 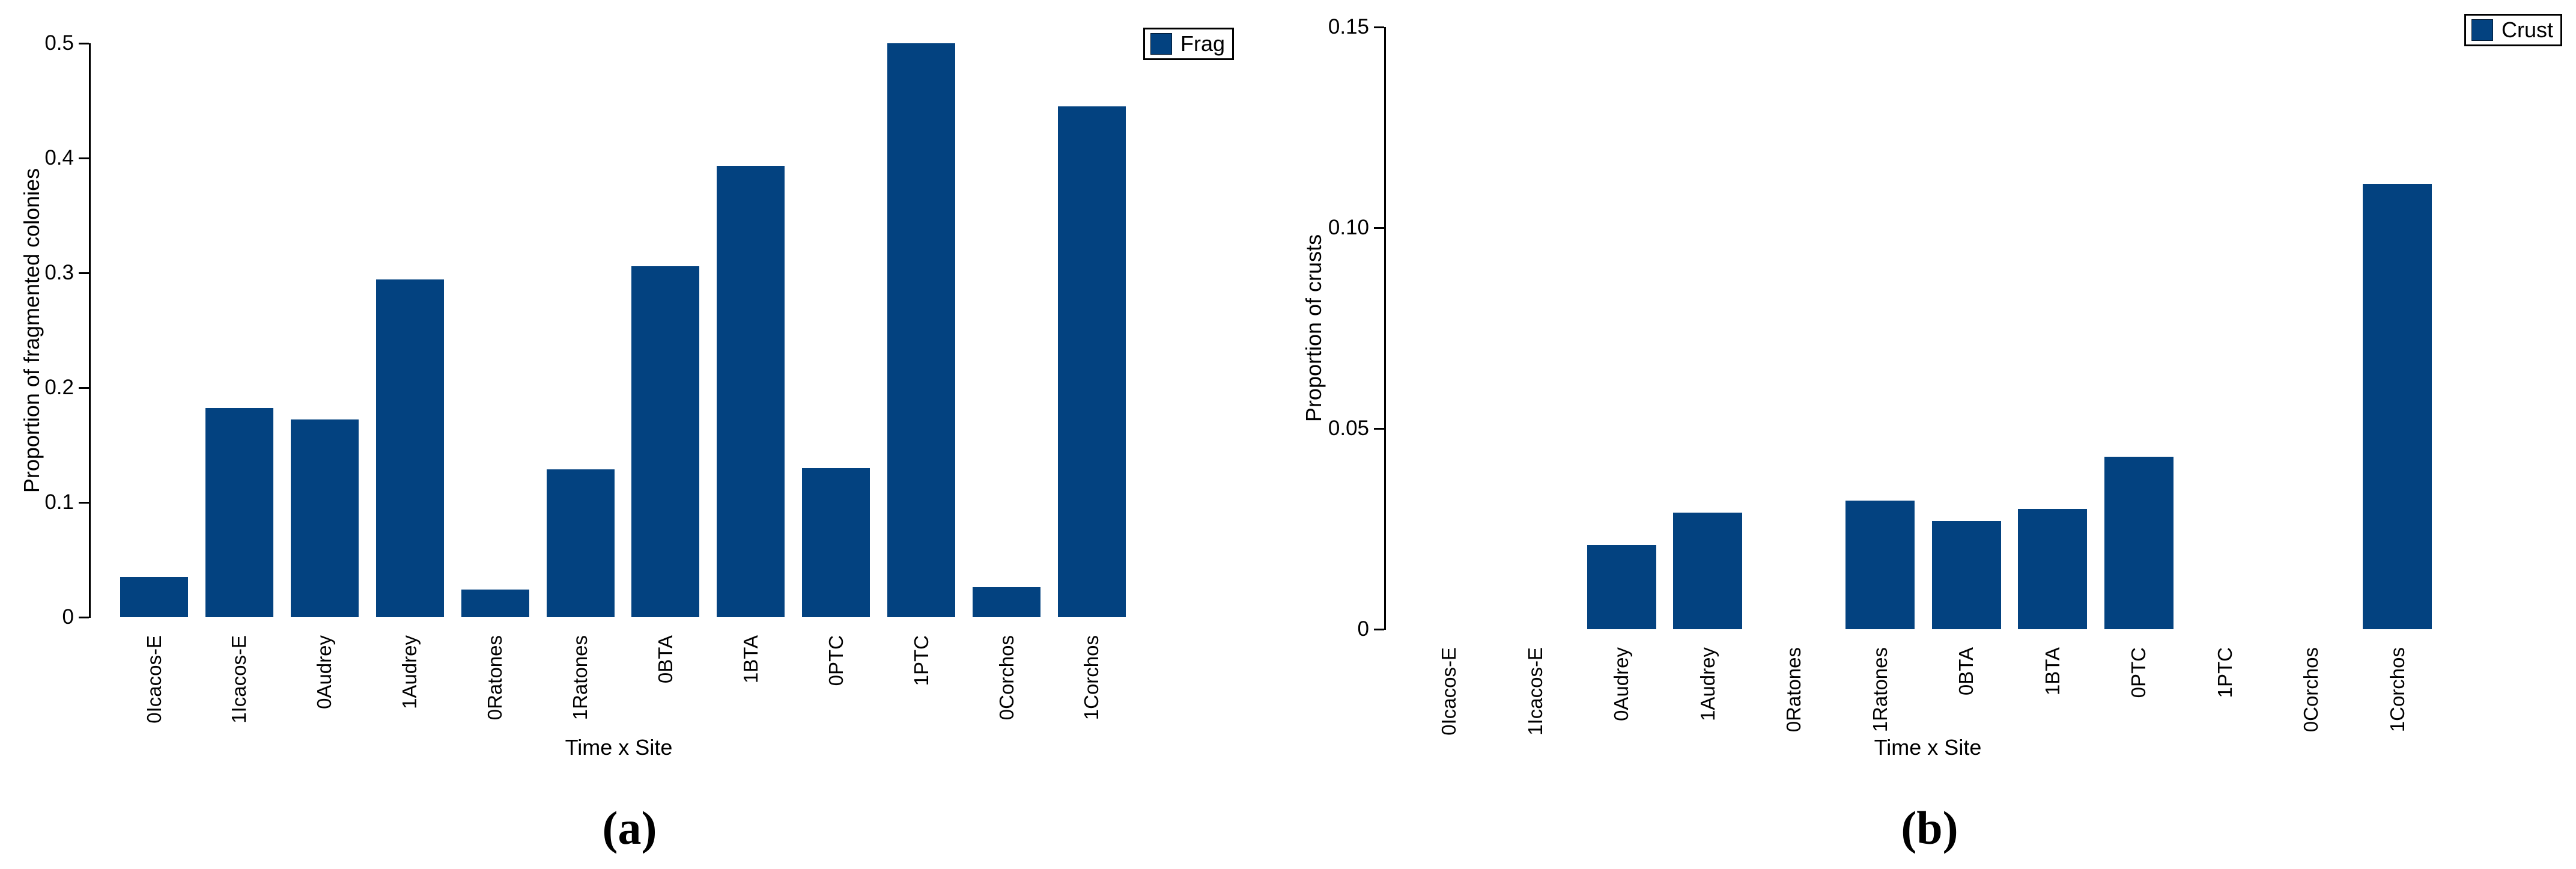 What do you see at coordinates (2528, 29) in the screenshot?
I see `legend-label: Crust` at bounding box center [2528, 29].